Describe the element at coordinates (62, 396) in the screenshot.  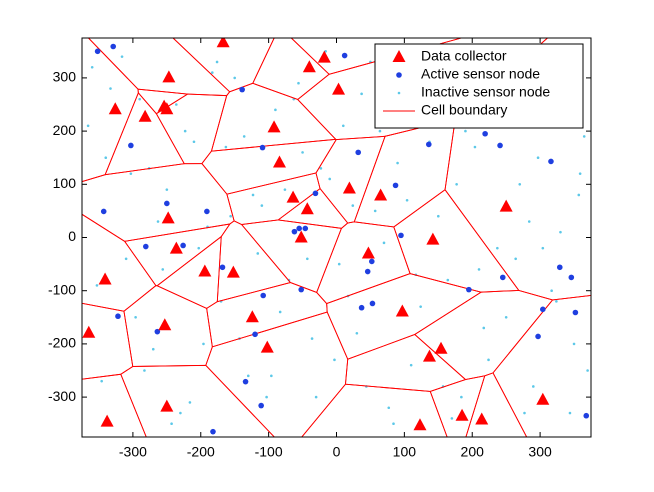
I see `y-tick-label: -300` at that location.